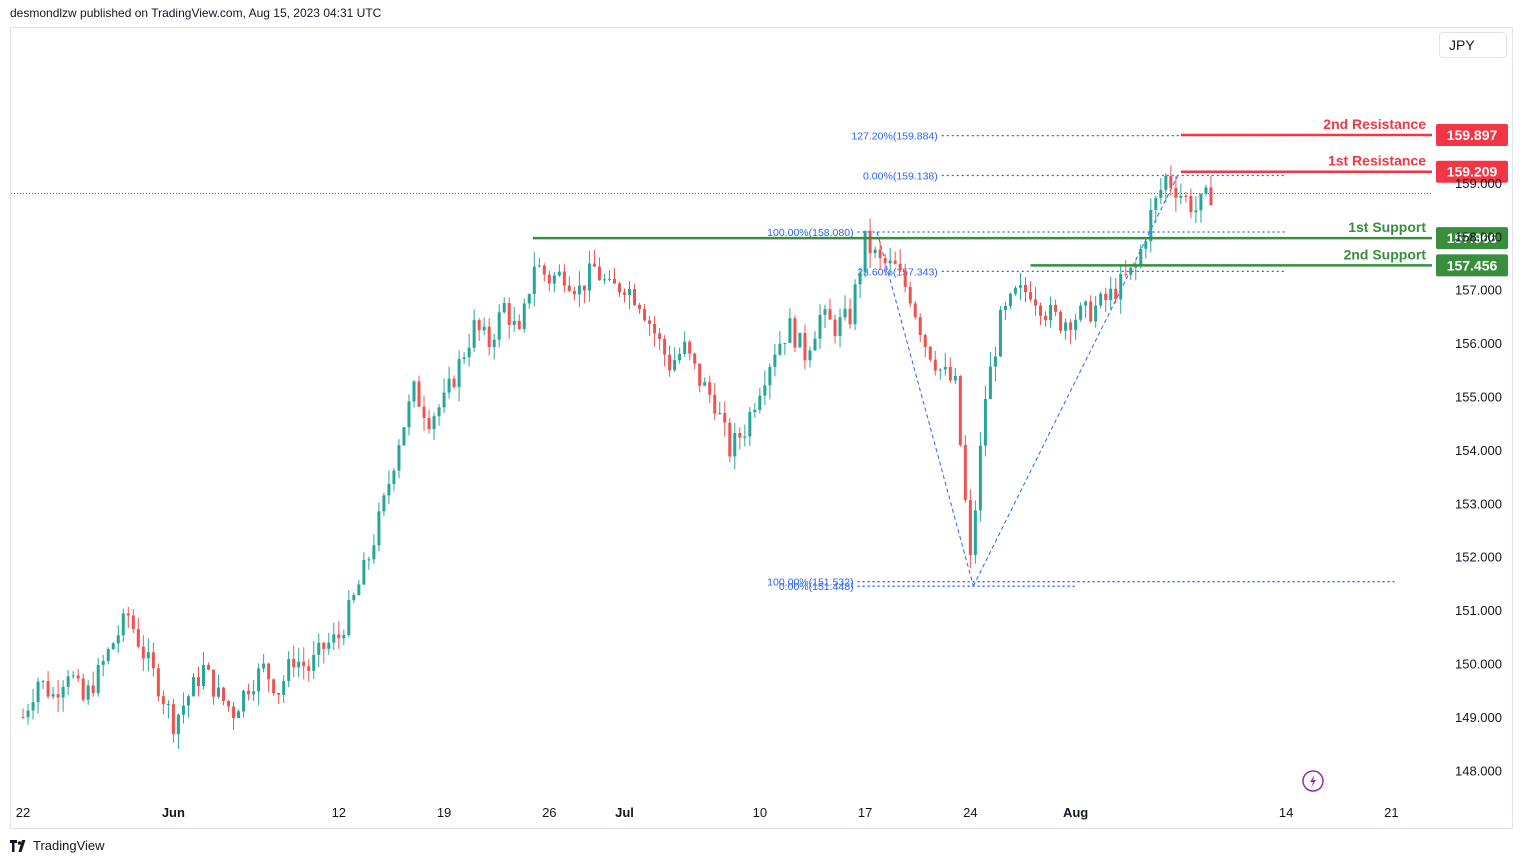 This screenshot has height=865, width=1523. What do you see at coordinates (1472, 134) in the screenshot?
I see `level-price-tag: 159.897` at bounding box center [1472, 134].